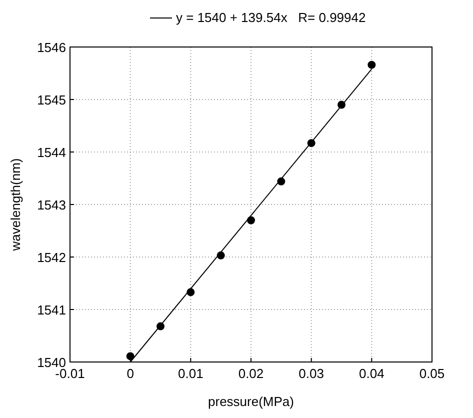 This screenshot has height=418, width=473. I want to click on x-tick-label: 0.03, so click(311, 373).